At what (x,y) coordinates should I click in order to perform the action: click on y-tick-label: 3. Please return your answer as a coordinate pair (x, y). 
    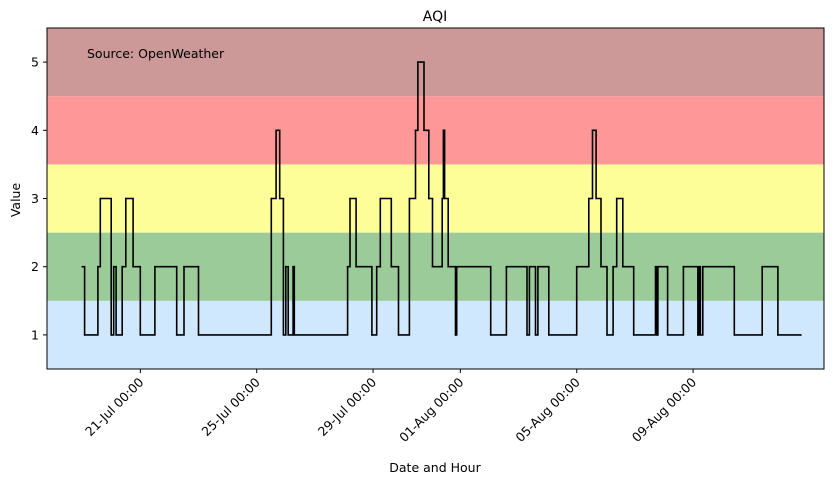
    Looking at the image, I should click on (35, 198).